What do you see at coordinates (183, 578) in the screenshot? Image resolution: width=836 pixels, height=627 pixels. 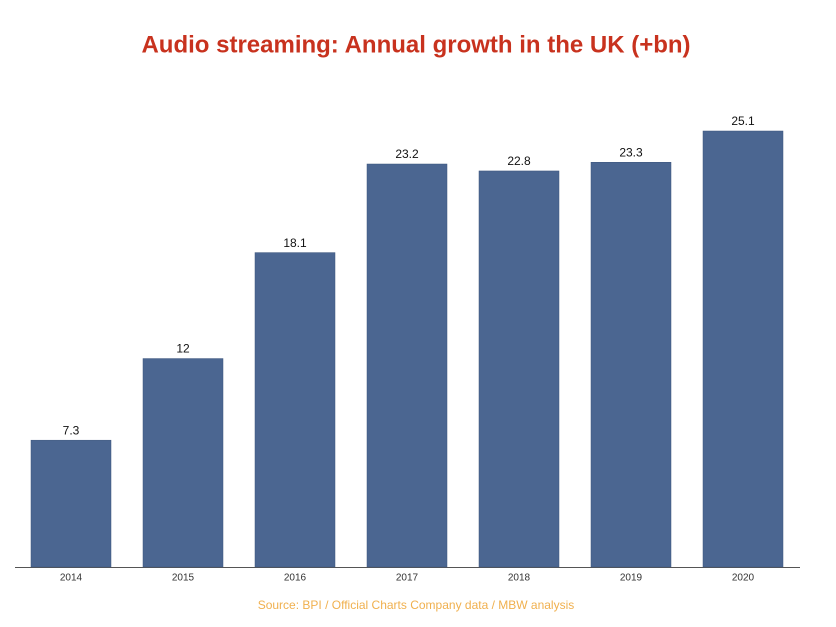 I see `x-tick-label: 2015` at bounding box center [183, 578].